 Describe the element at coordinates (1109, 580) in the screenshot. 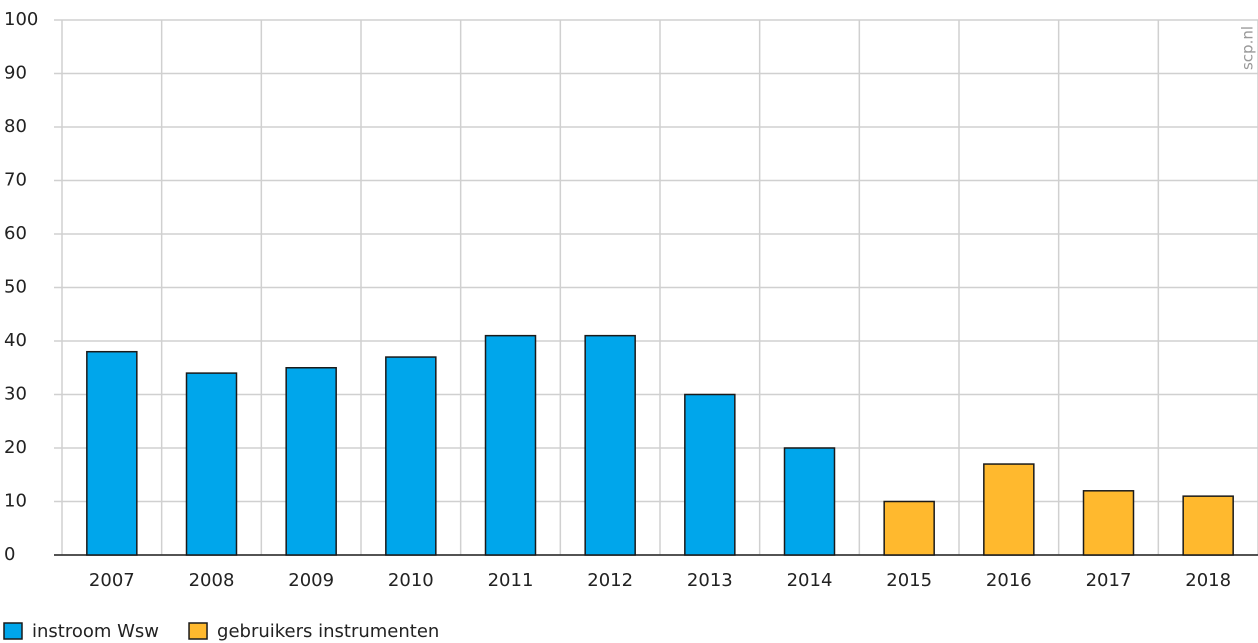

I see `x-tick-label: 2017` at that location.